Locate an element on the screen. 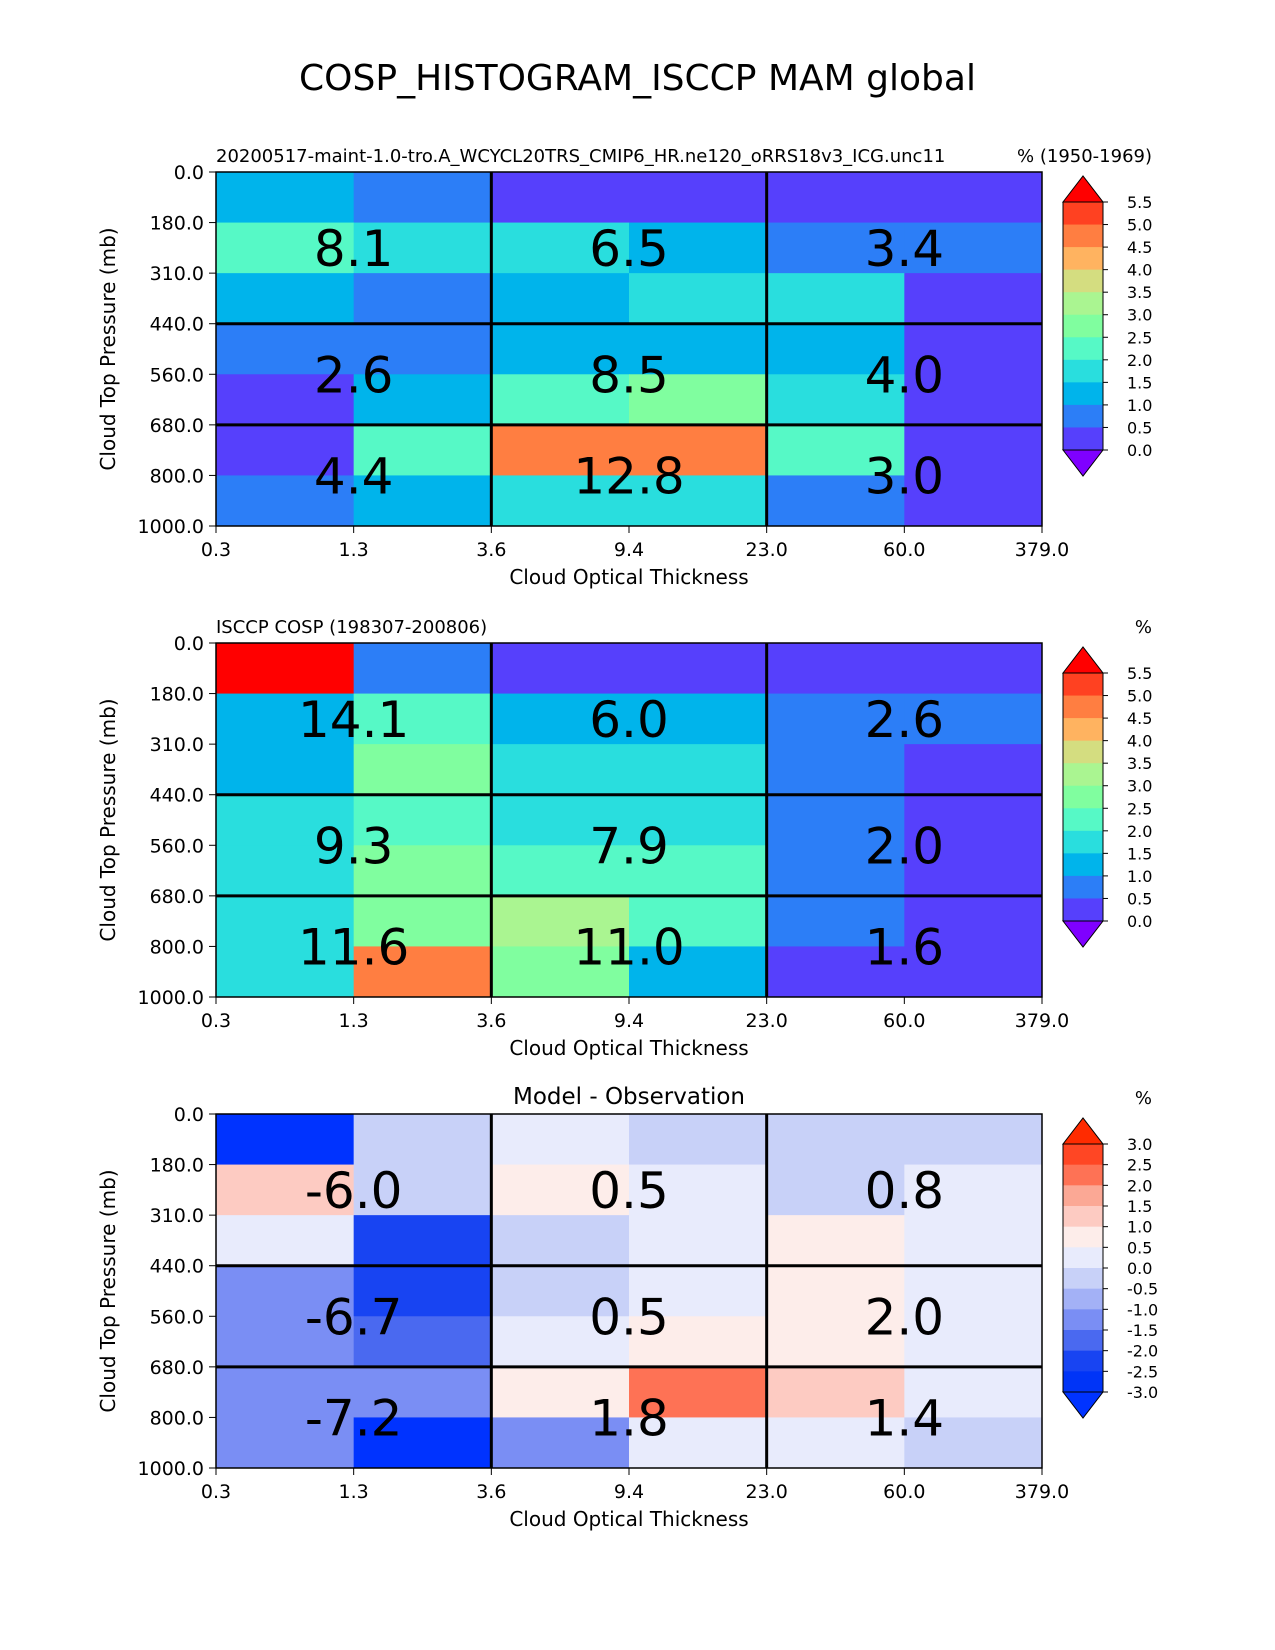 The image size is (1275, 1650). colorbar-tick-label: -0.5 is located at coordinates (1142, 1289).